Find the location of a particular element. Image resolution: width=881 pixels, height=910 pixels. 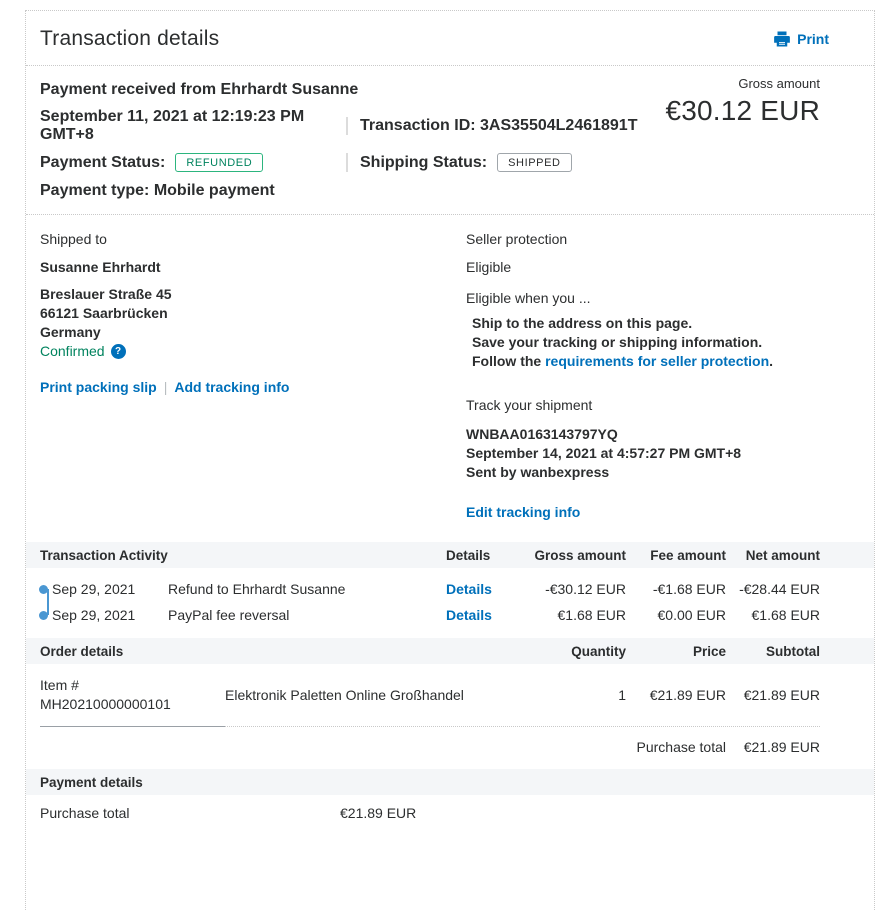

print-packing-slip-link: Print packing slip is located at coordinates (98, 387).